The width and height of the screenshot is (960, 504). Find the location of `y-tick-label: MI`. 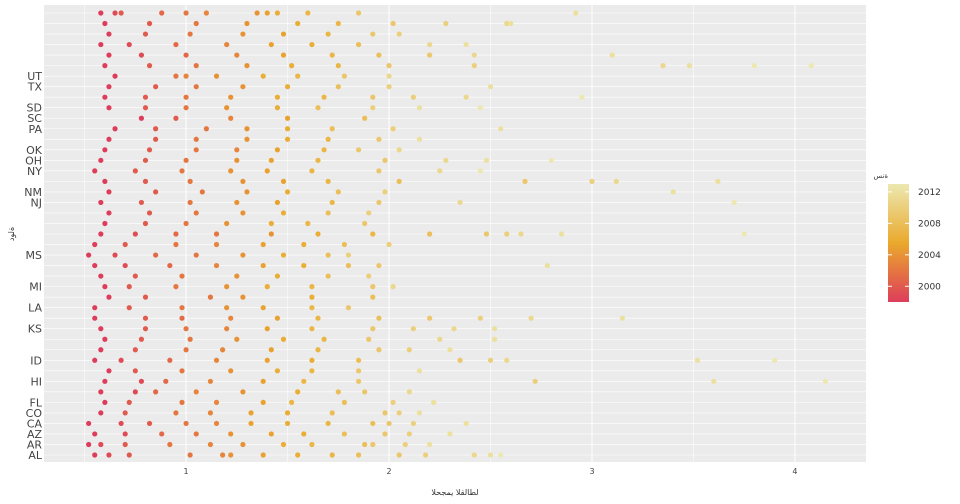

y-tick-label: MI is located at coordinates (35, 287).